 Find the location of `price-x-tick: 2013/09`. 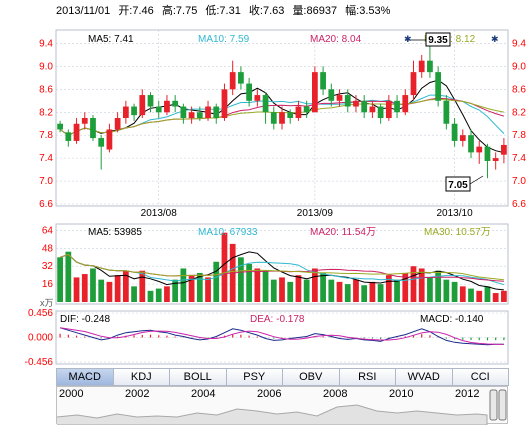

price-x-tick: 2013/09 is located at coordinates (315, 213).